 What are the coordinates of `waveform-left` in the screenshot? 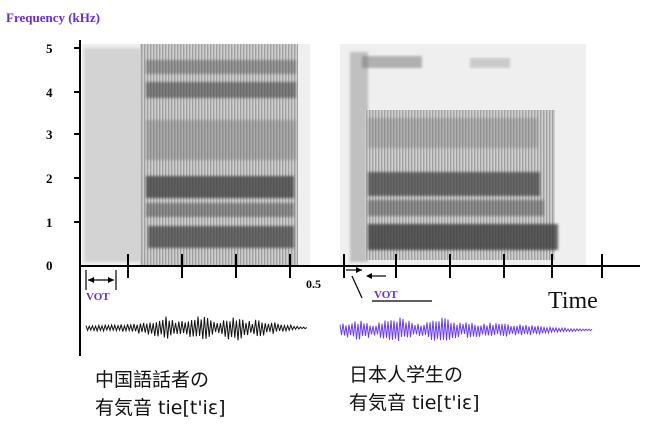 It's located at (196, 328).